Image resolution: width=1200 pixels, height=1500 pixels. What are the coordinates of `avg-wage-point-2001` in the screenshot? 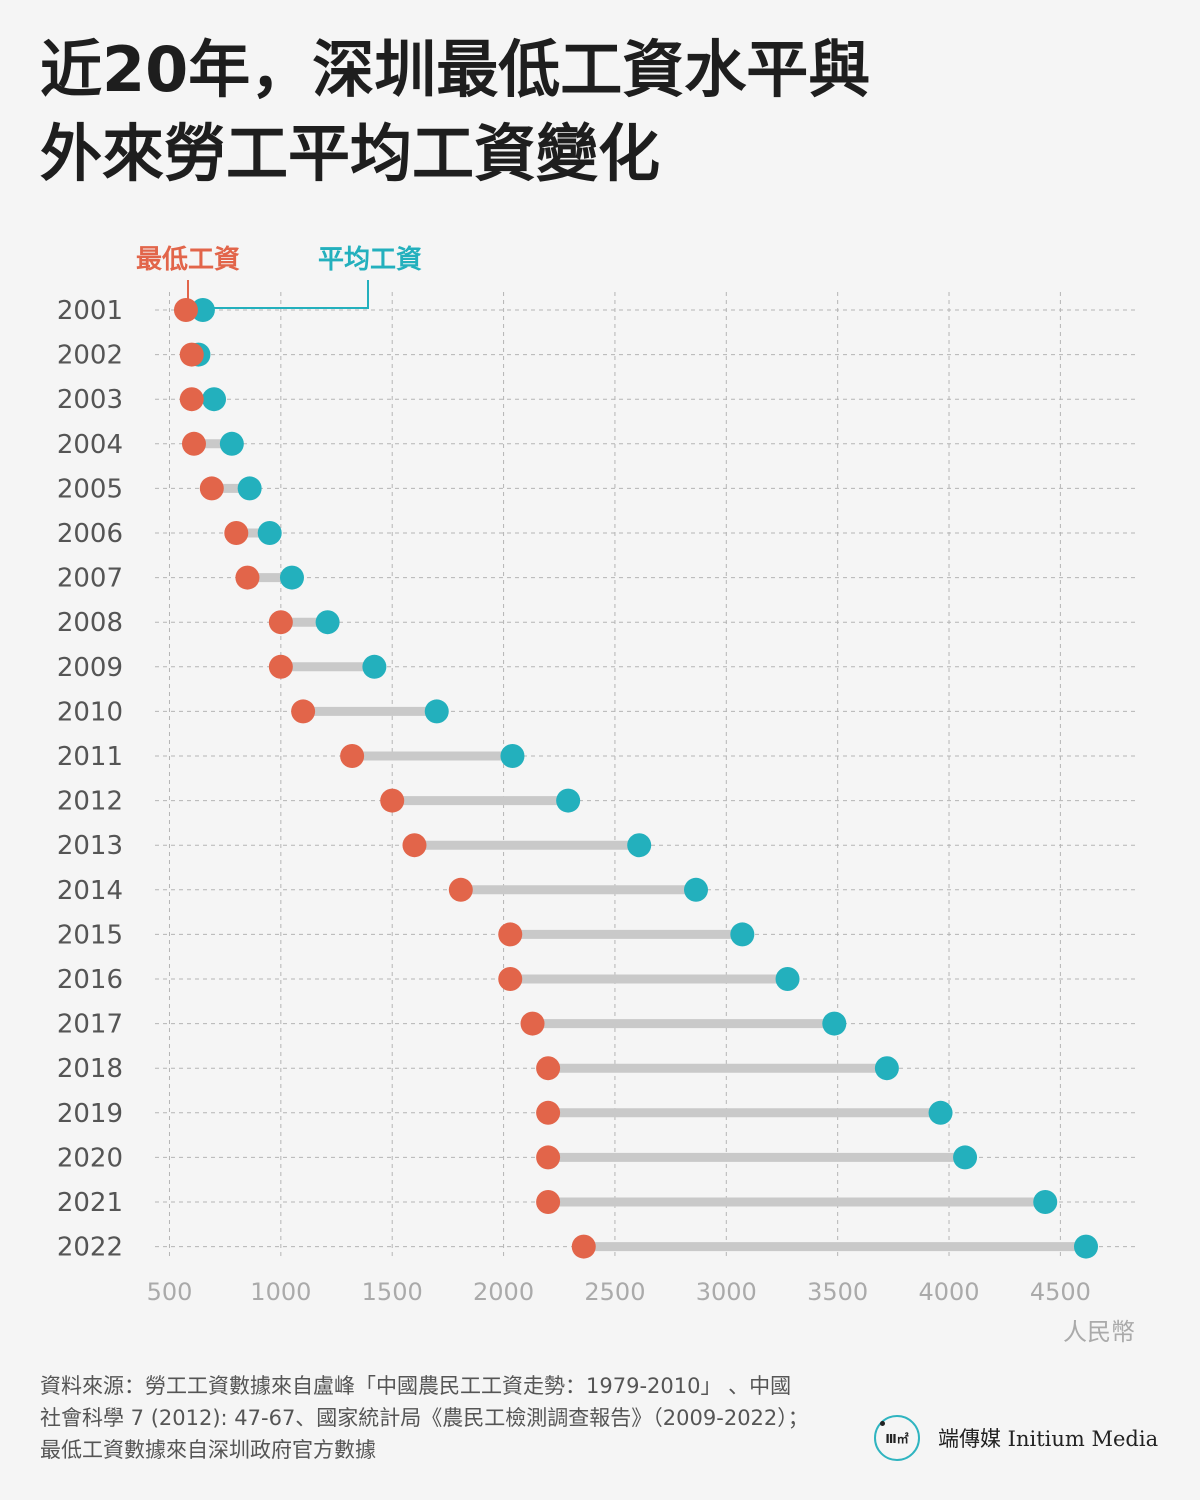 It's located at (202, 310).